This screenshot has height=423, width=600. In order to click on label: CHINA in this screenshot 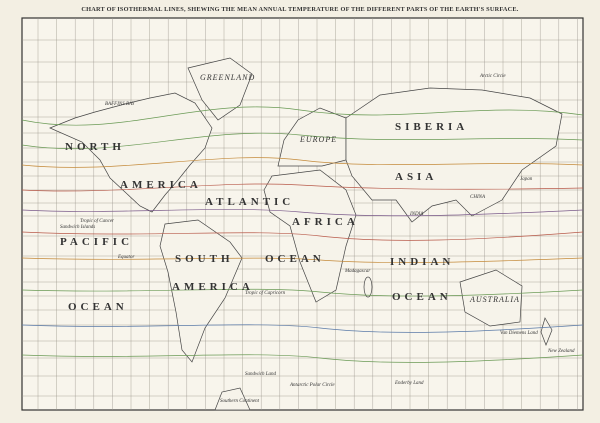, I will do `click(478, 197)`.